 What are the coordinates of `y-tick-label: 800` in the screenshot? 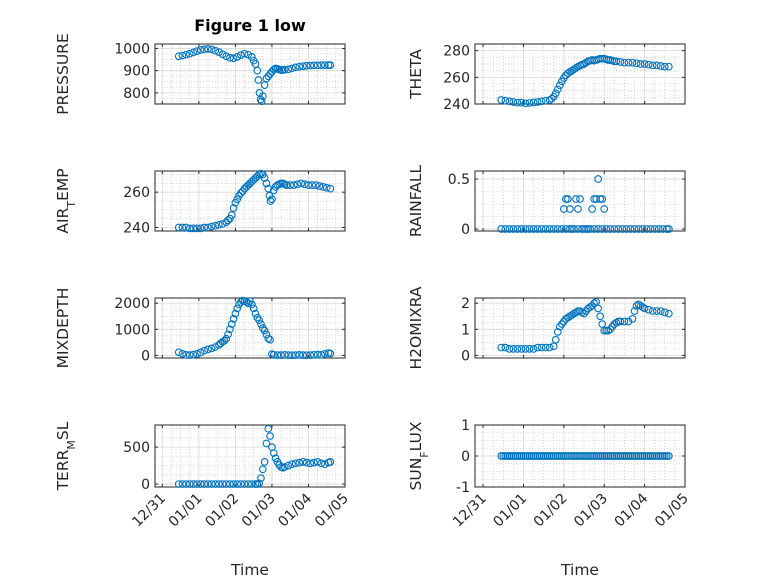 It's located at (136, 94).